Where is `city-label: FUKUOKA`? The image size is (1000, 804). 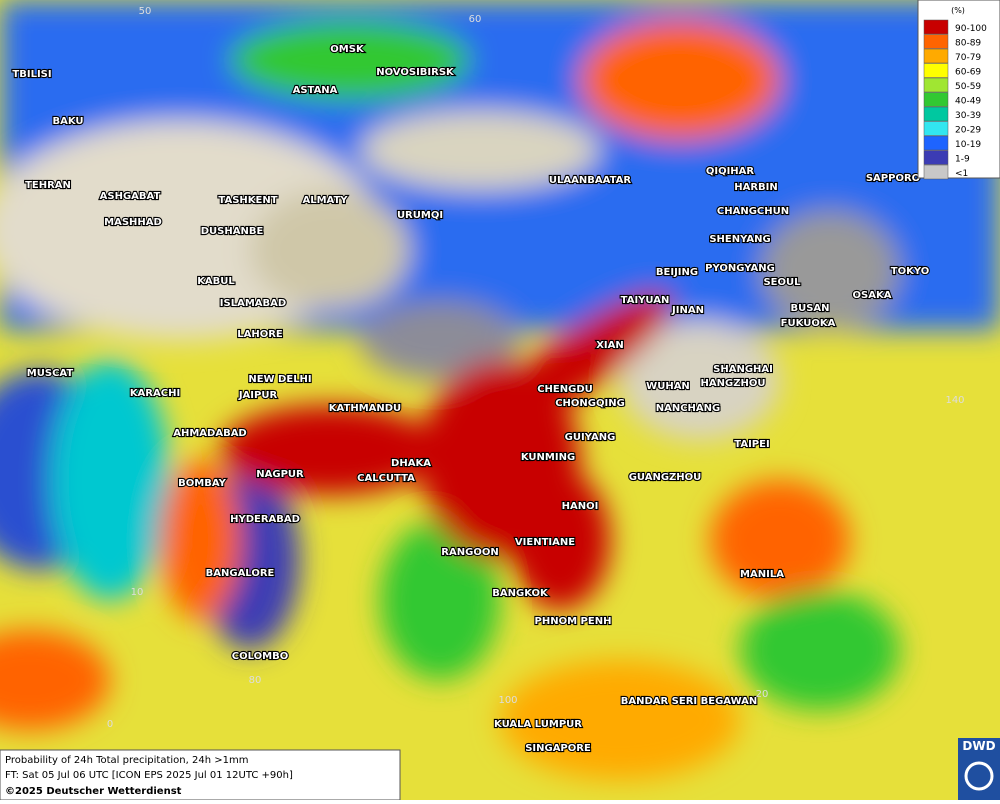 city-label: FUKUOKA is located at coordinates (808, 323).